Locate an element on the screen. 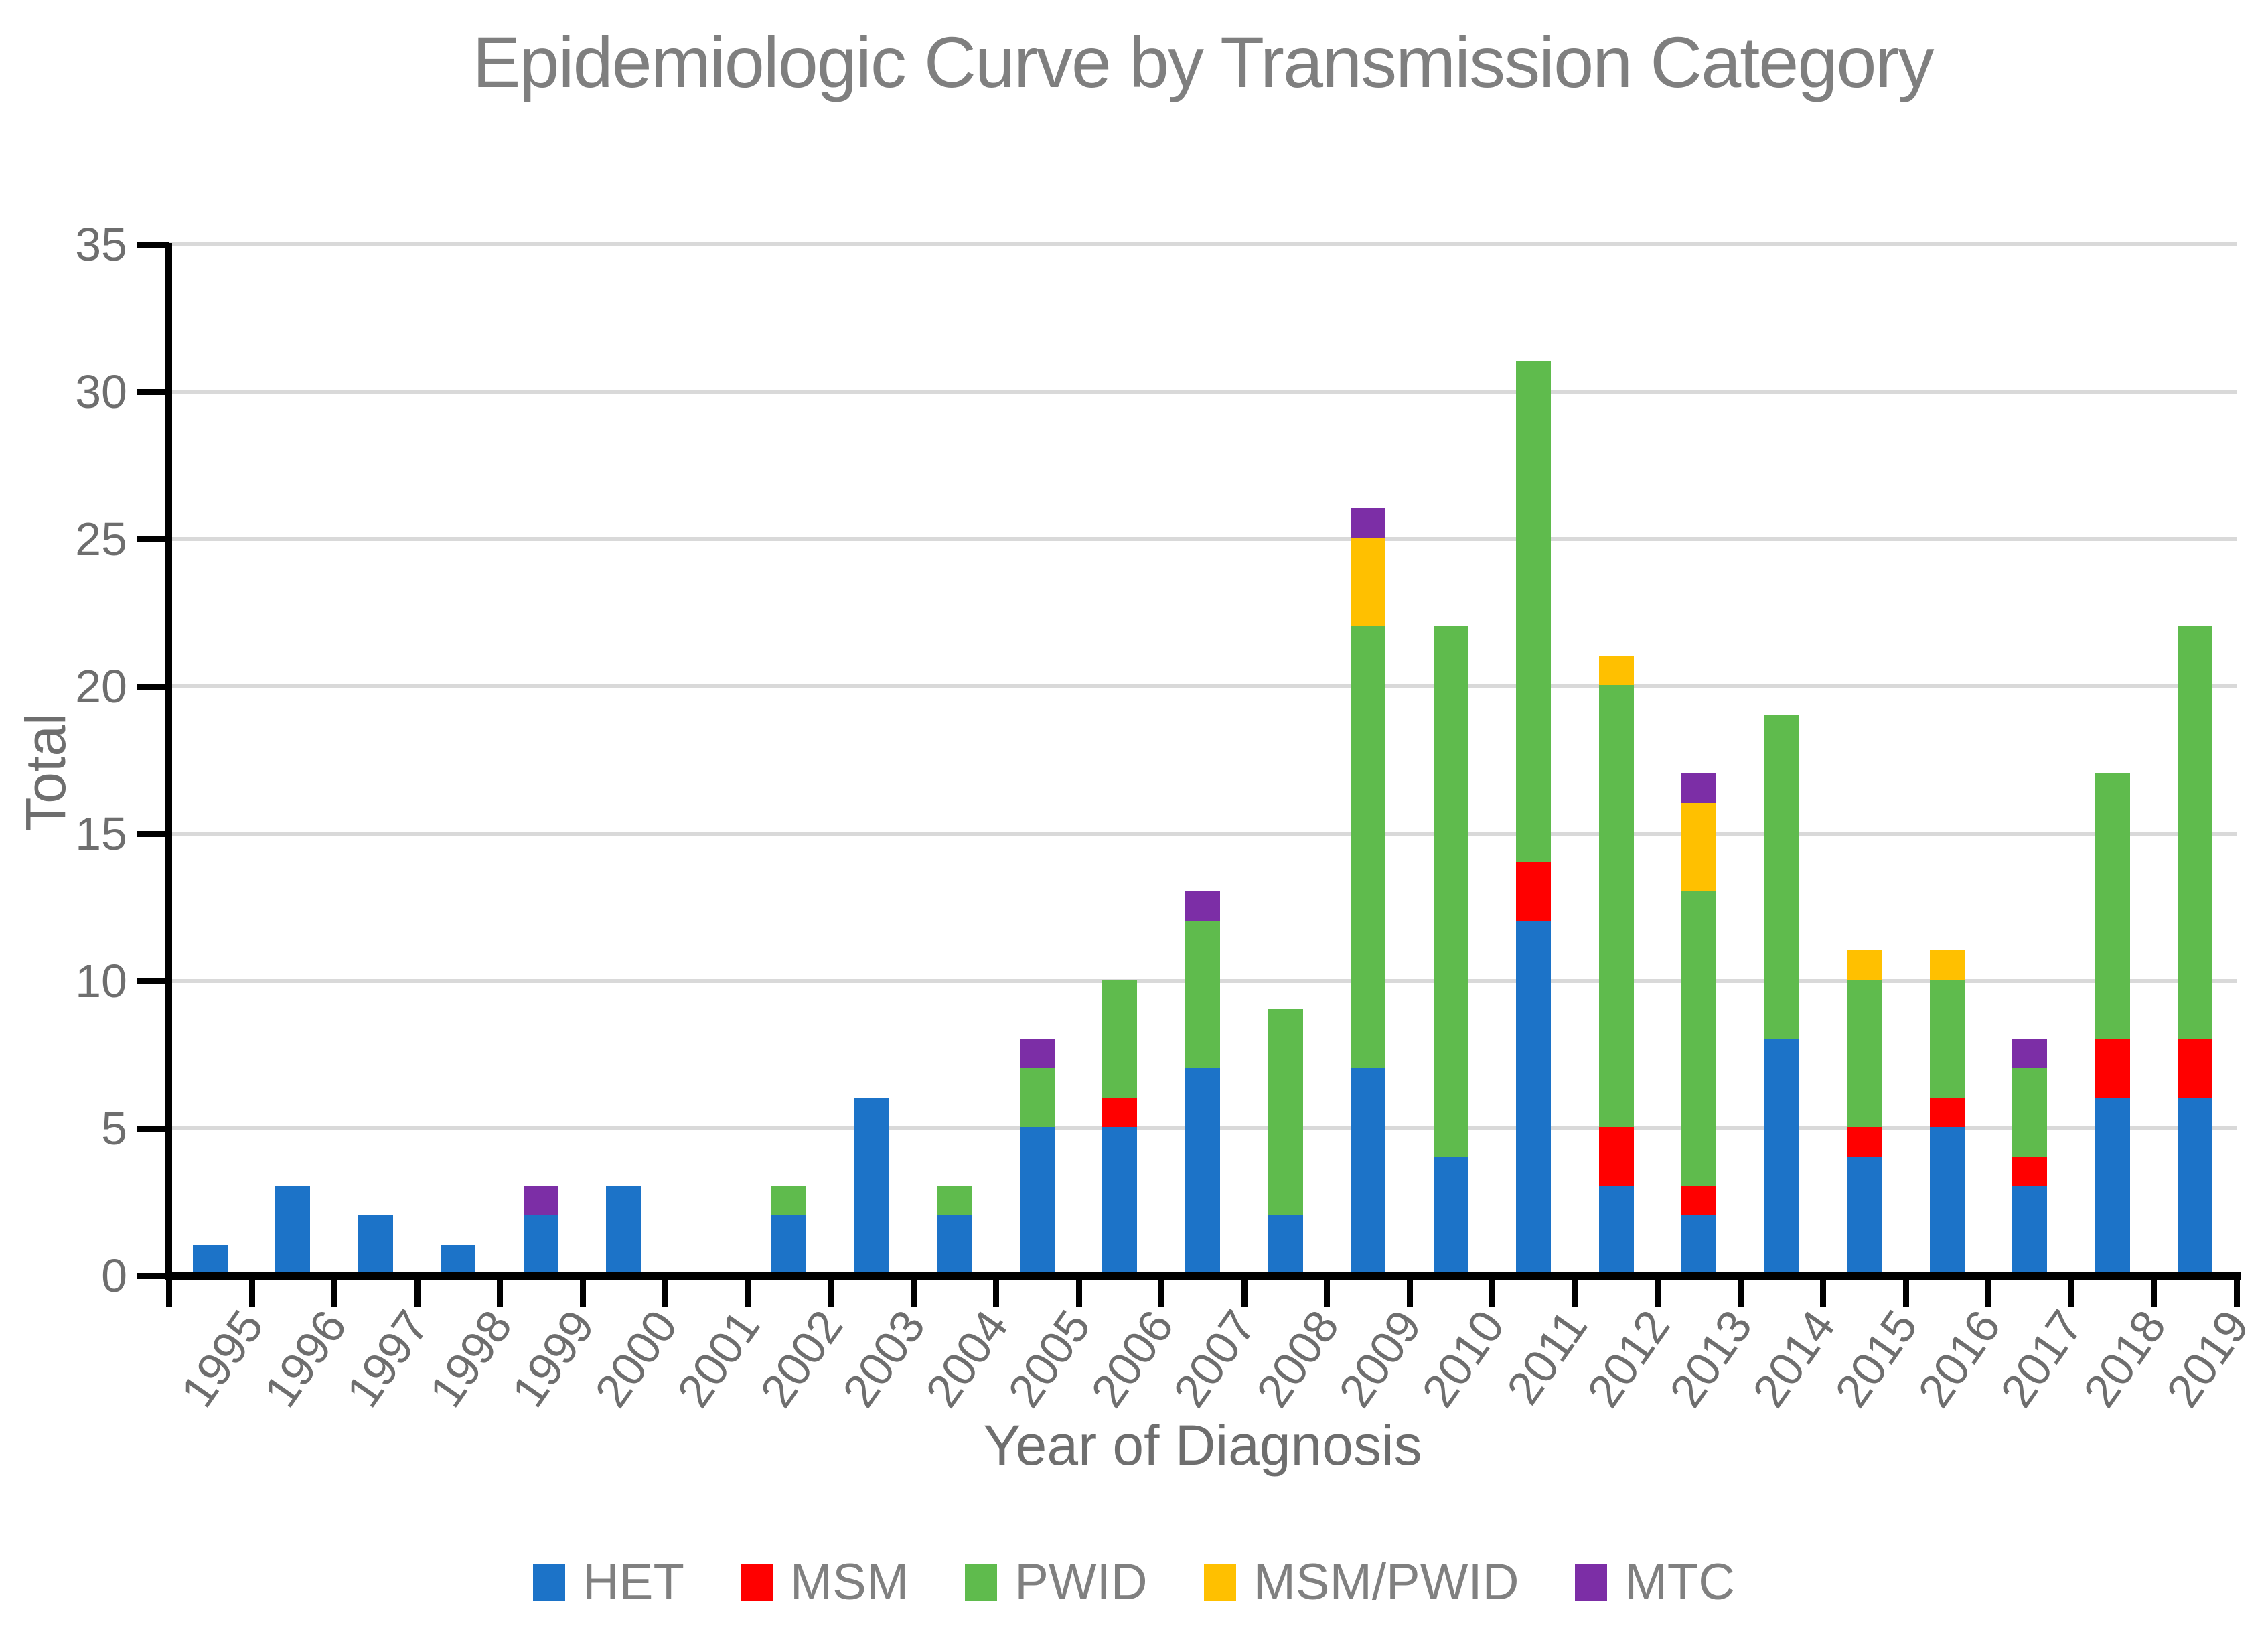  legend-item-msm-pwid: MSM/PWID is located at coordinates (1361, 1583).